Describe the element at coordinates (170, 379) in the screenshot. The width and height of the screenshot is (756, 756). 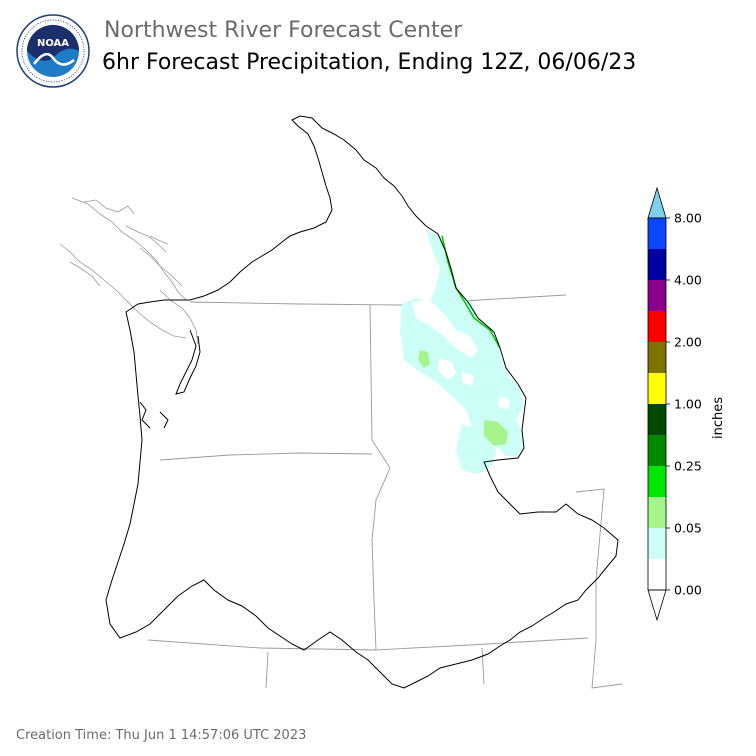
I see `puget-sound-outline` at that location.